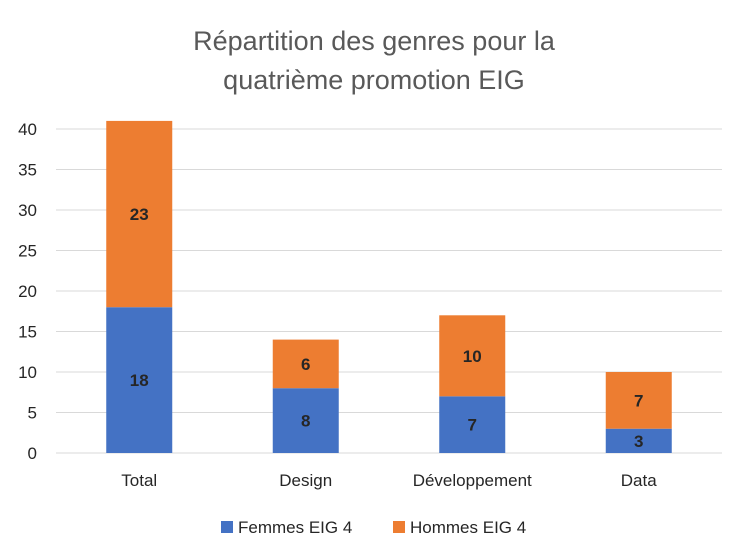  What do you see at coordinates (374, 80) in the screenshot?
I see `chart-title-line-2: quatrième promotion EIG` at bounding box center [374, 80].